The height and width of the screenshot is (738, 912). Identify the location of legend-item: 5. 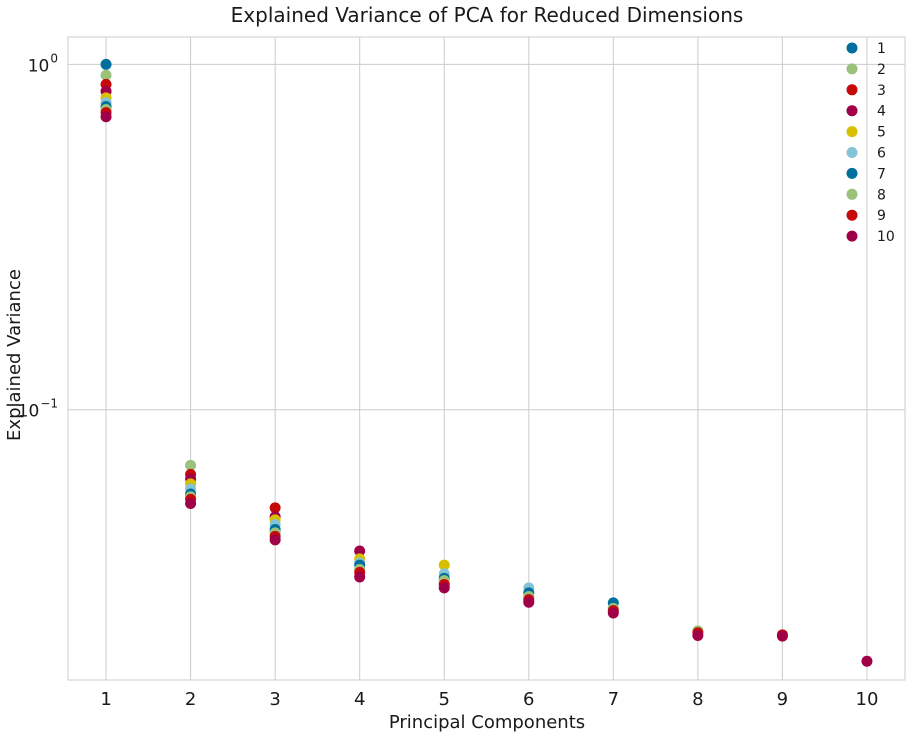
(866, 133).